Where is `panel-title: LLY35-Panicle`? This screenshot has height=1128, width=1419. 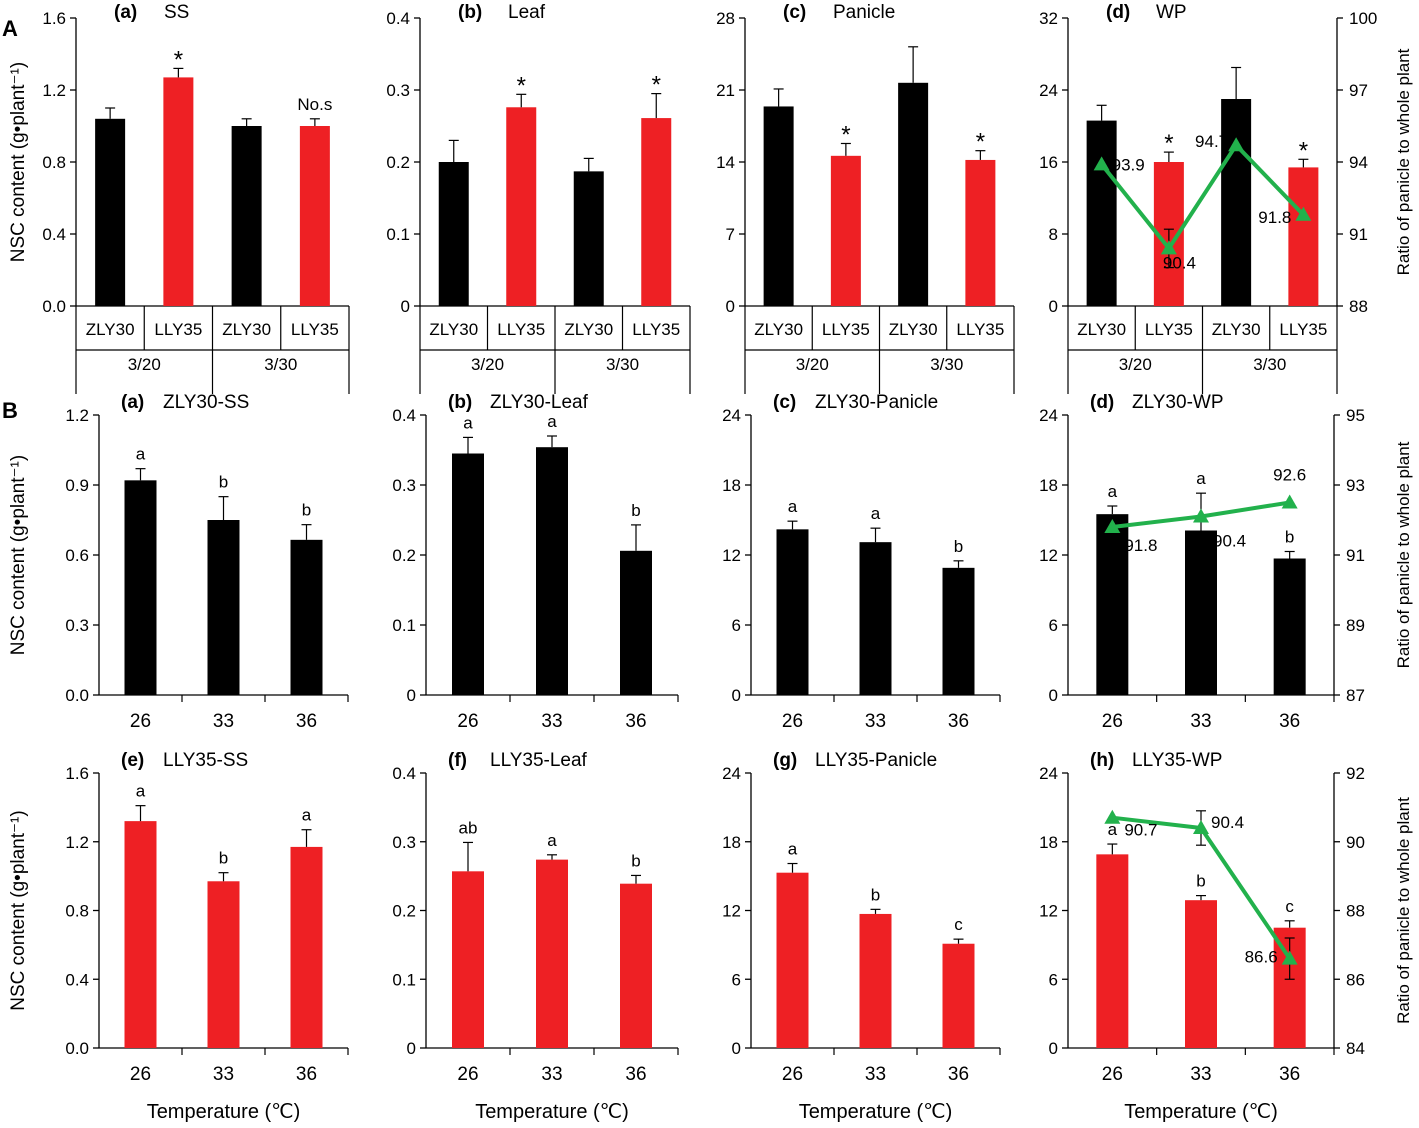 panel-title: LLY35-Panicle is located at coordinates (876, 760).